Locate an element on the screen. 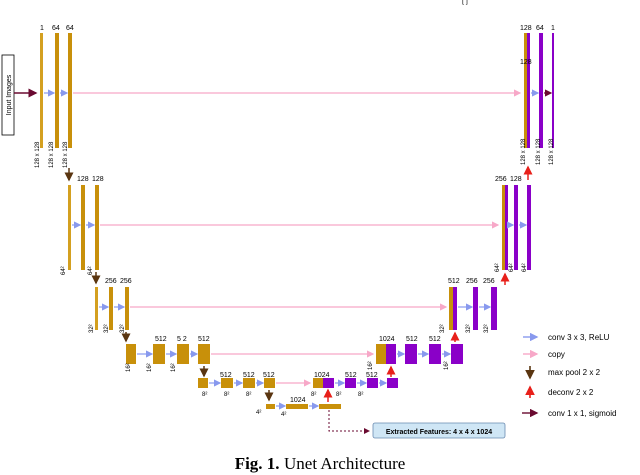  caption-label: Fig. 1. is located at coordinates (257, 463).